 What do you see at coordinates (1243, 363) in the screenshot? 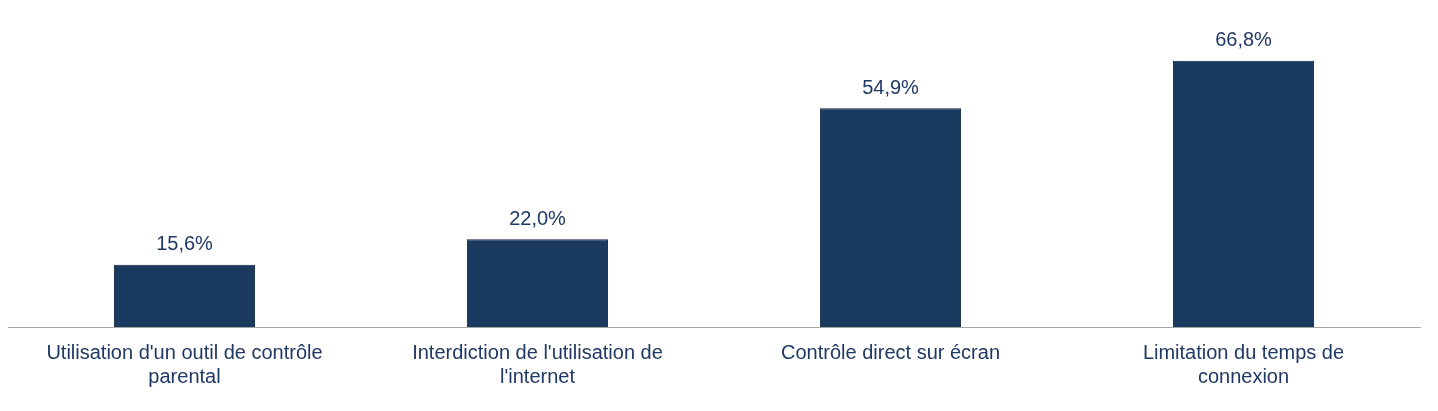
I see `x-tick-label: Limitation du temps de connexion` at bounding box center [1243, 363].